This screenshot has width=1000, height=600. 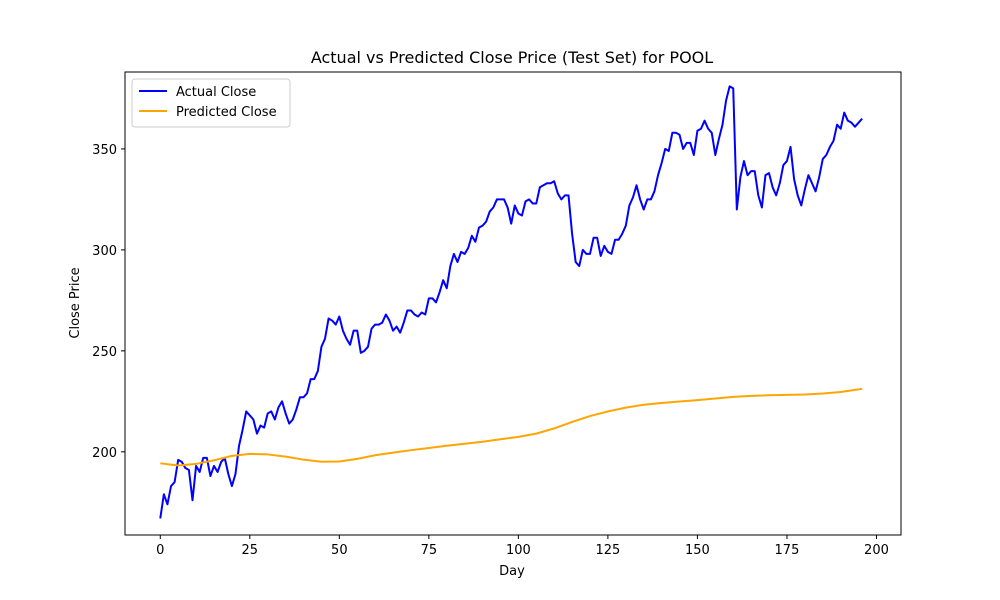 I want to click on x-tick-label: 50, so click(x=339, y=550).